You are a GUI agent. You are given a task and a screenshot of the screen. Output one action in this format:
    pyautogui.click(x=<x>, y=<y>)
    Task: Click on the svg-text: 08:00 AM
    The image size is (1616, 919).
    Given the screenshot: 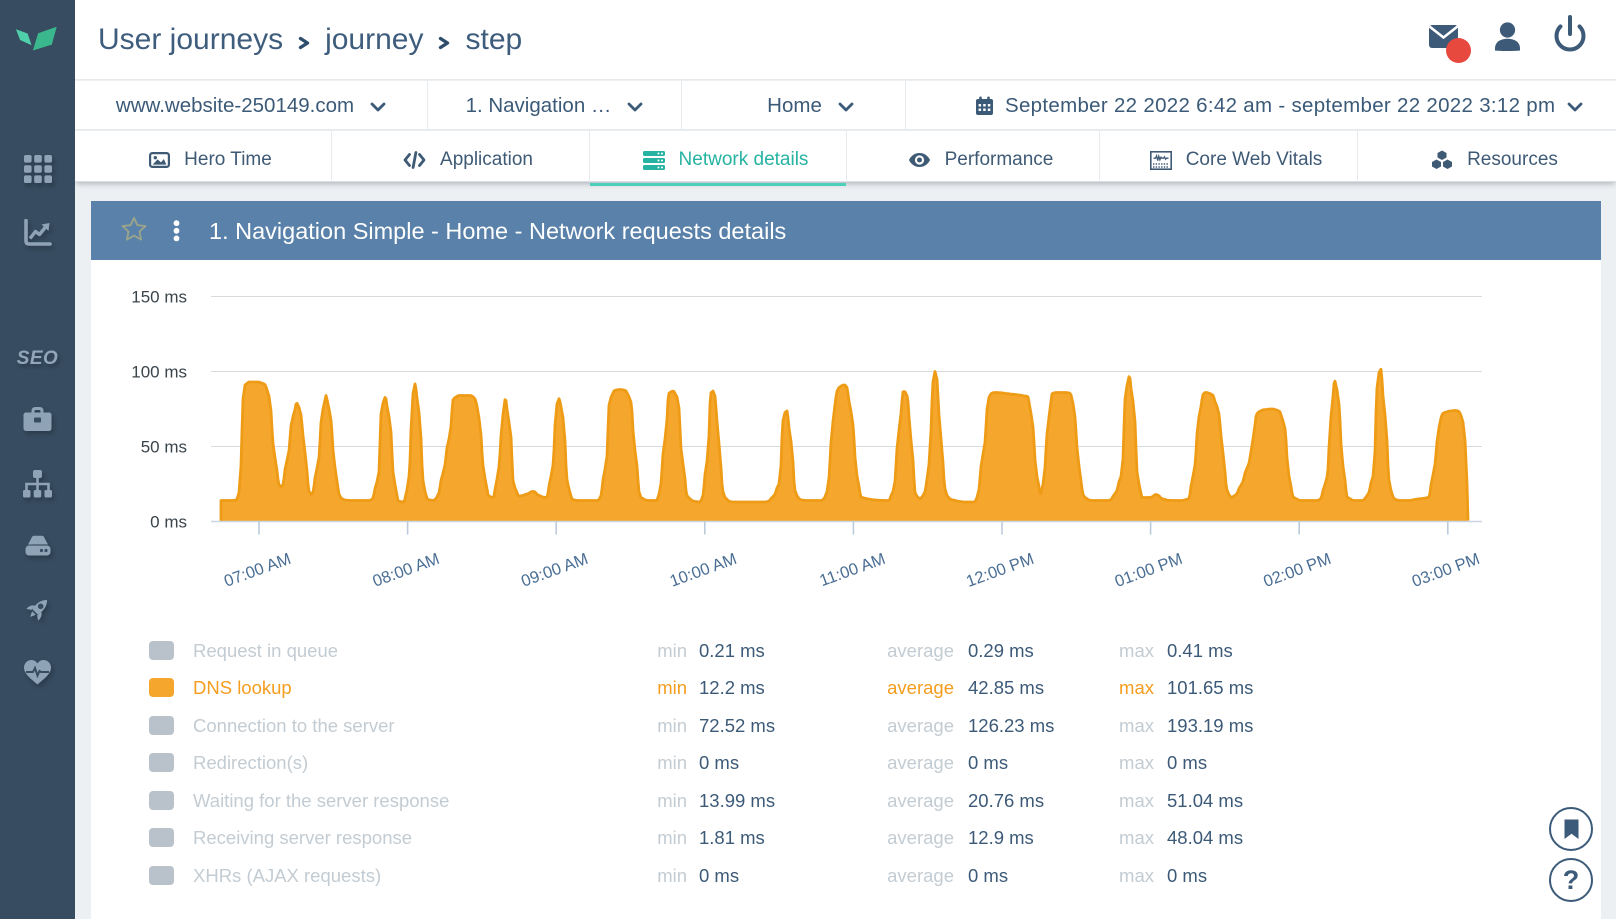 What is the action you would take?
    pyautogui.click(x=406, y=570)
    